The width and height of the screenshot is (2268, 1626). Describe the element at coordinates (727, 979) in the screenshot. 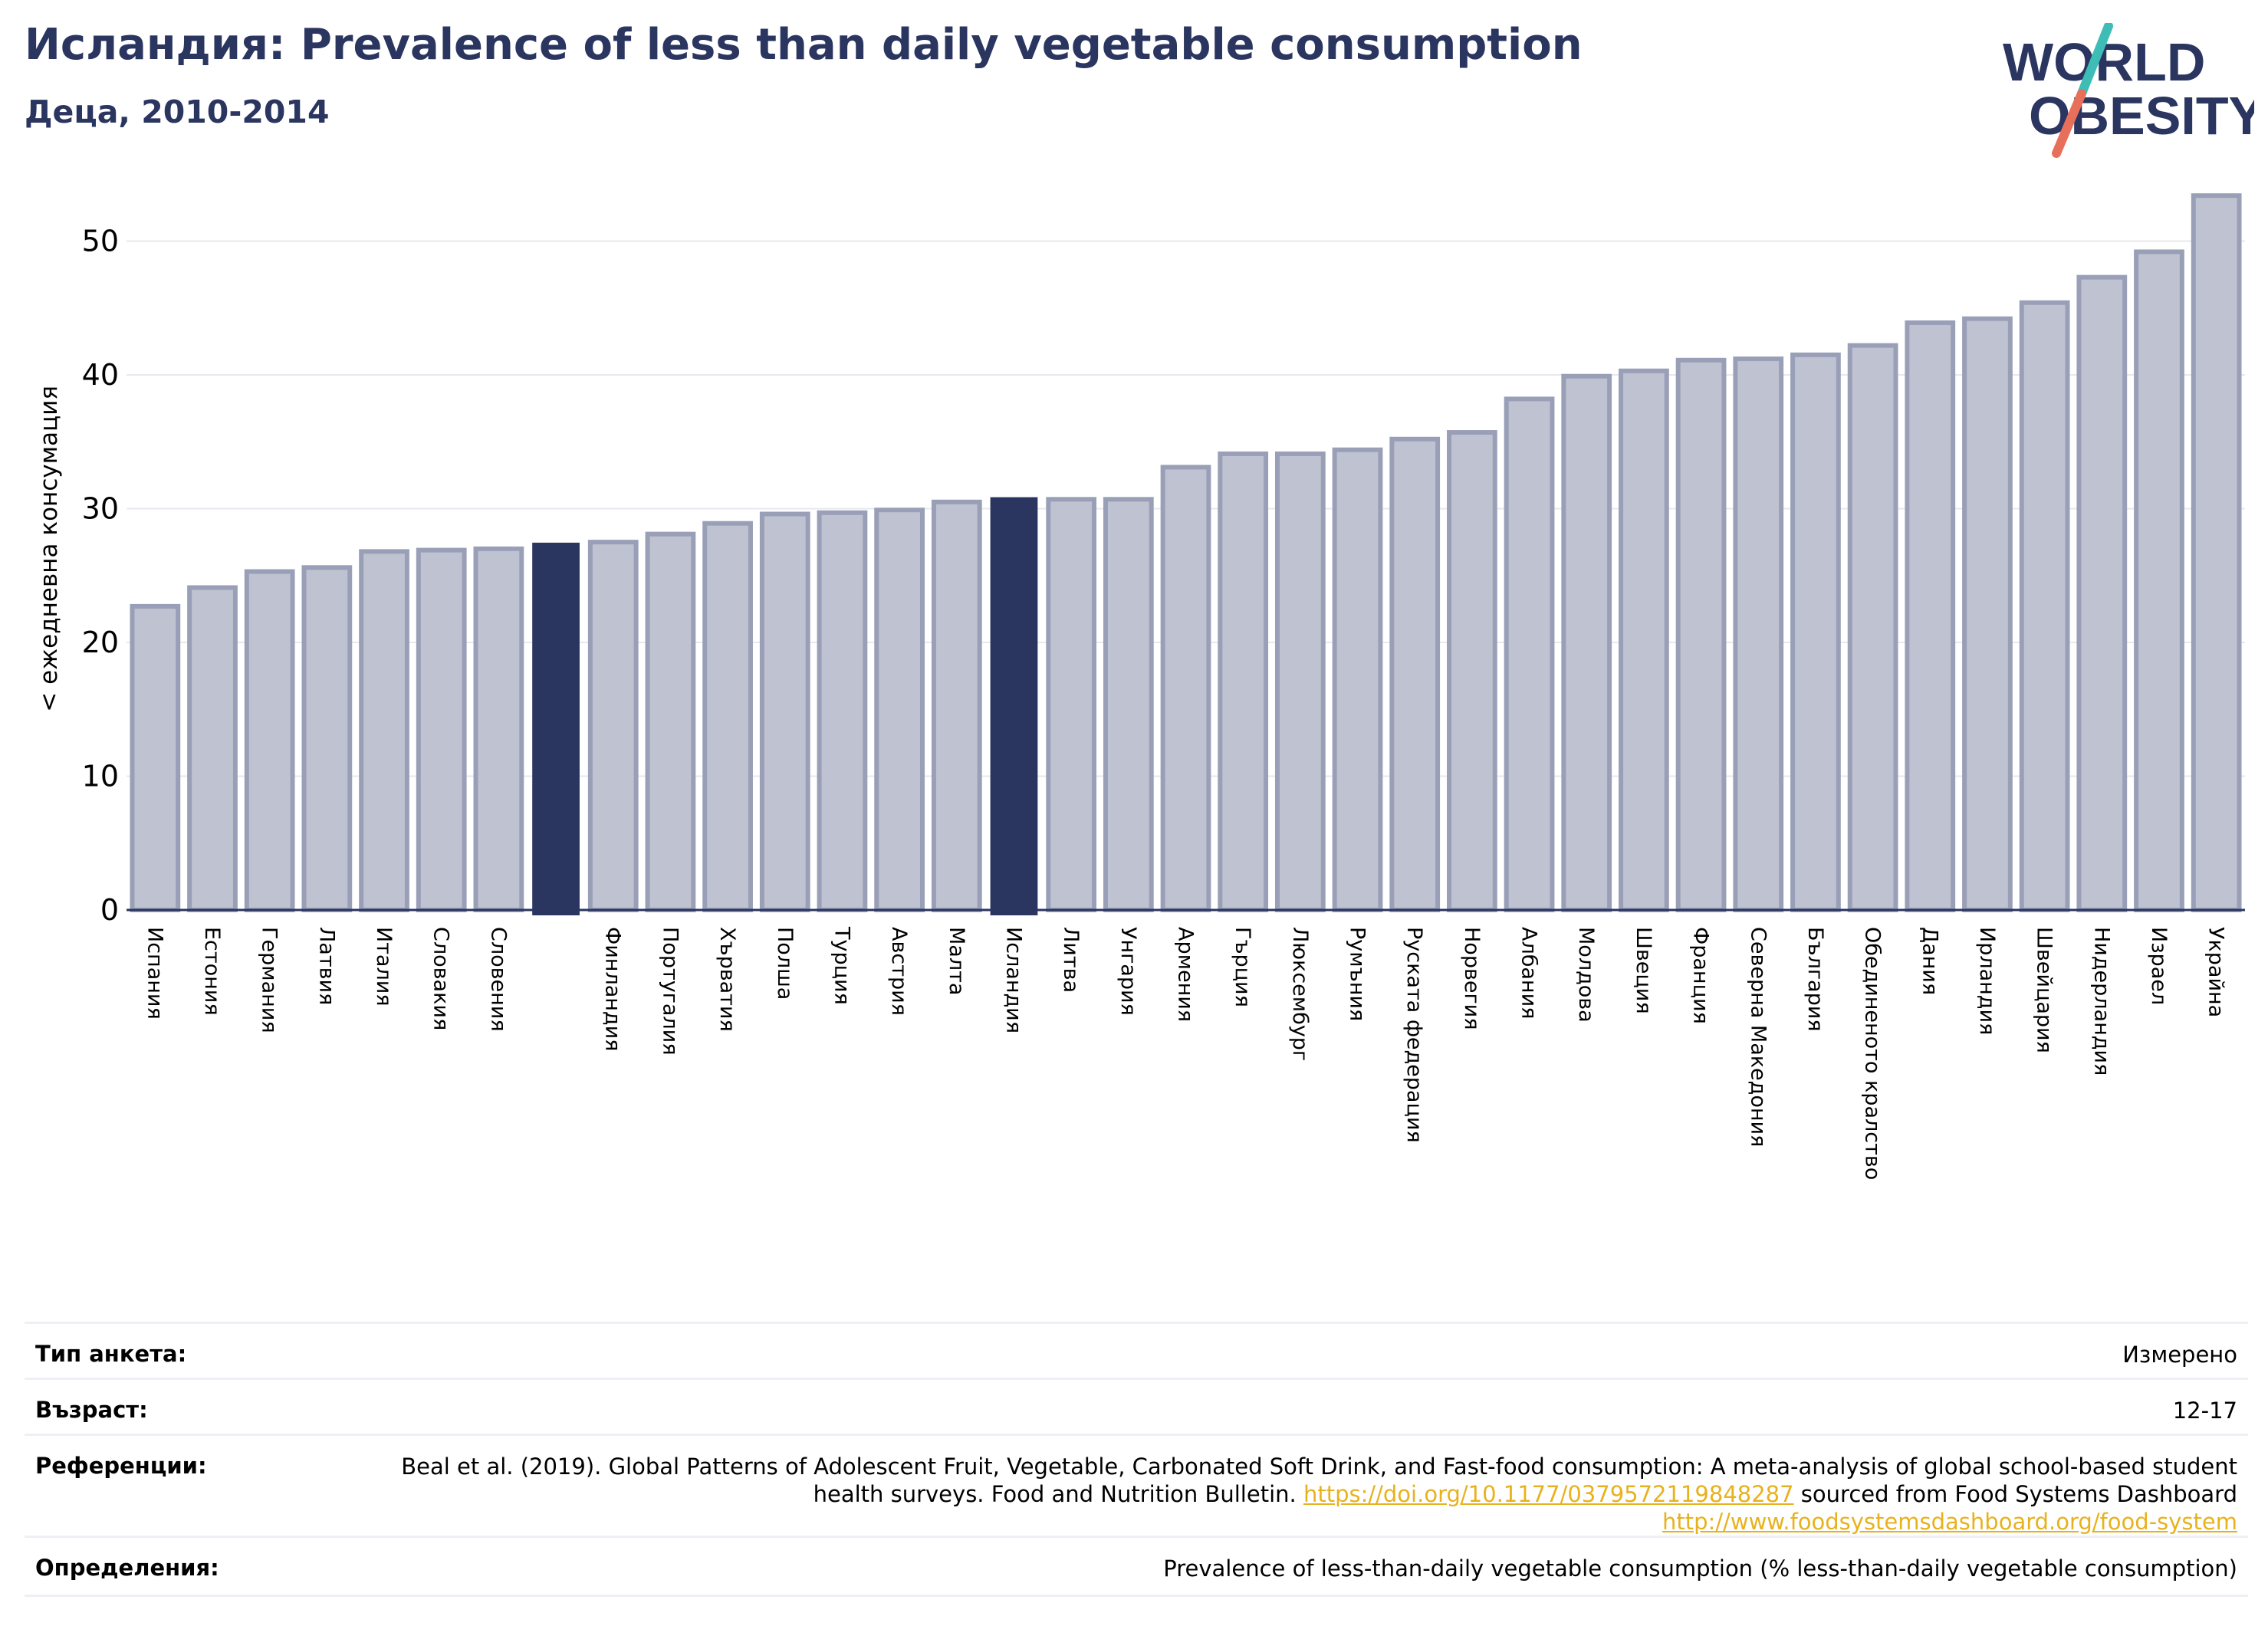

I see `x-tick-label: Хърватия` at that location.